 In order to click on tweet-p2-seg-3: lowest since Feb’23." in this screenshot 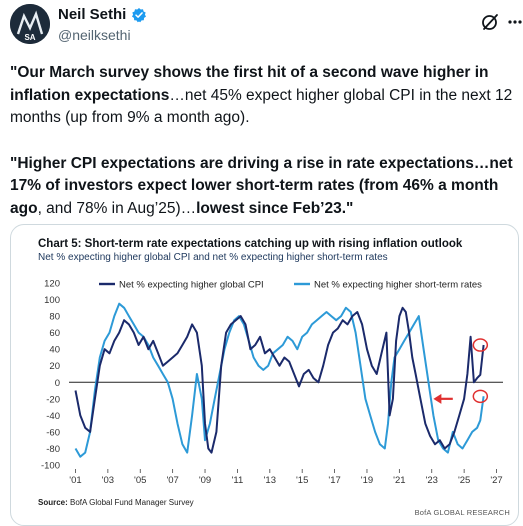, I will do `click(275, 208)`.